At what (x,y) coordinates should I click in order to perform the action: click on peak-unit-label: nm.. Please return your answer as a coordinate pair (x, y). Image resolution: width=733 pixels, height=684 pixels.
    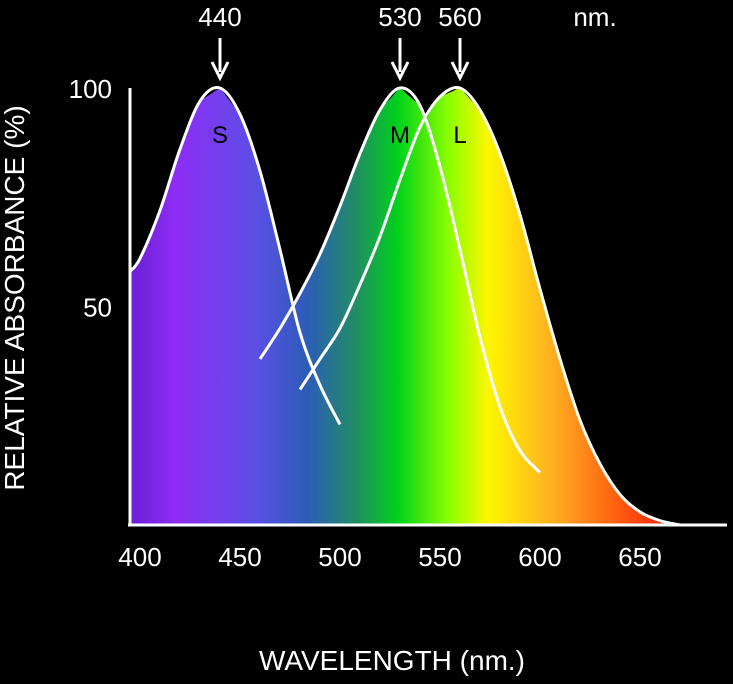
    Looking at the image, I should click on (594, 17).